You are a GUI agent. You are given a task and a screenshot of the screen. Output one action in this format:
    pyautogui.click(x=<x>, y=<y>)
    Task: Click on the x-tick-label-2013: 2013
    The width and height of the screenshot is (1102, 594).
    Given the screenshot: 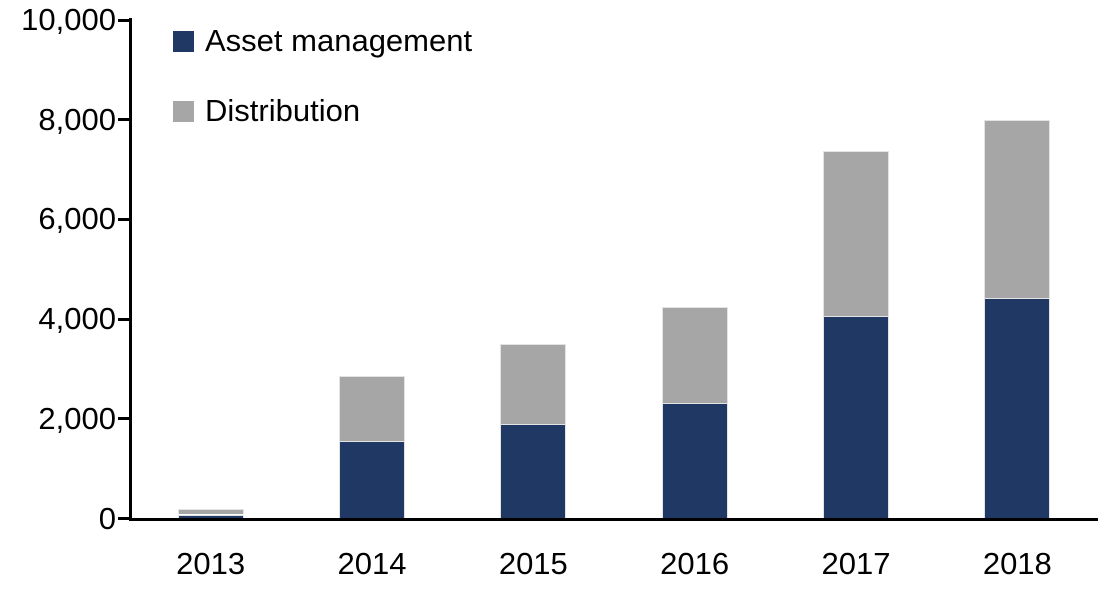 What is the action you would take?
    pyautogui.click(x=211, y=563)
    